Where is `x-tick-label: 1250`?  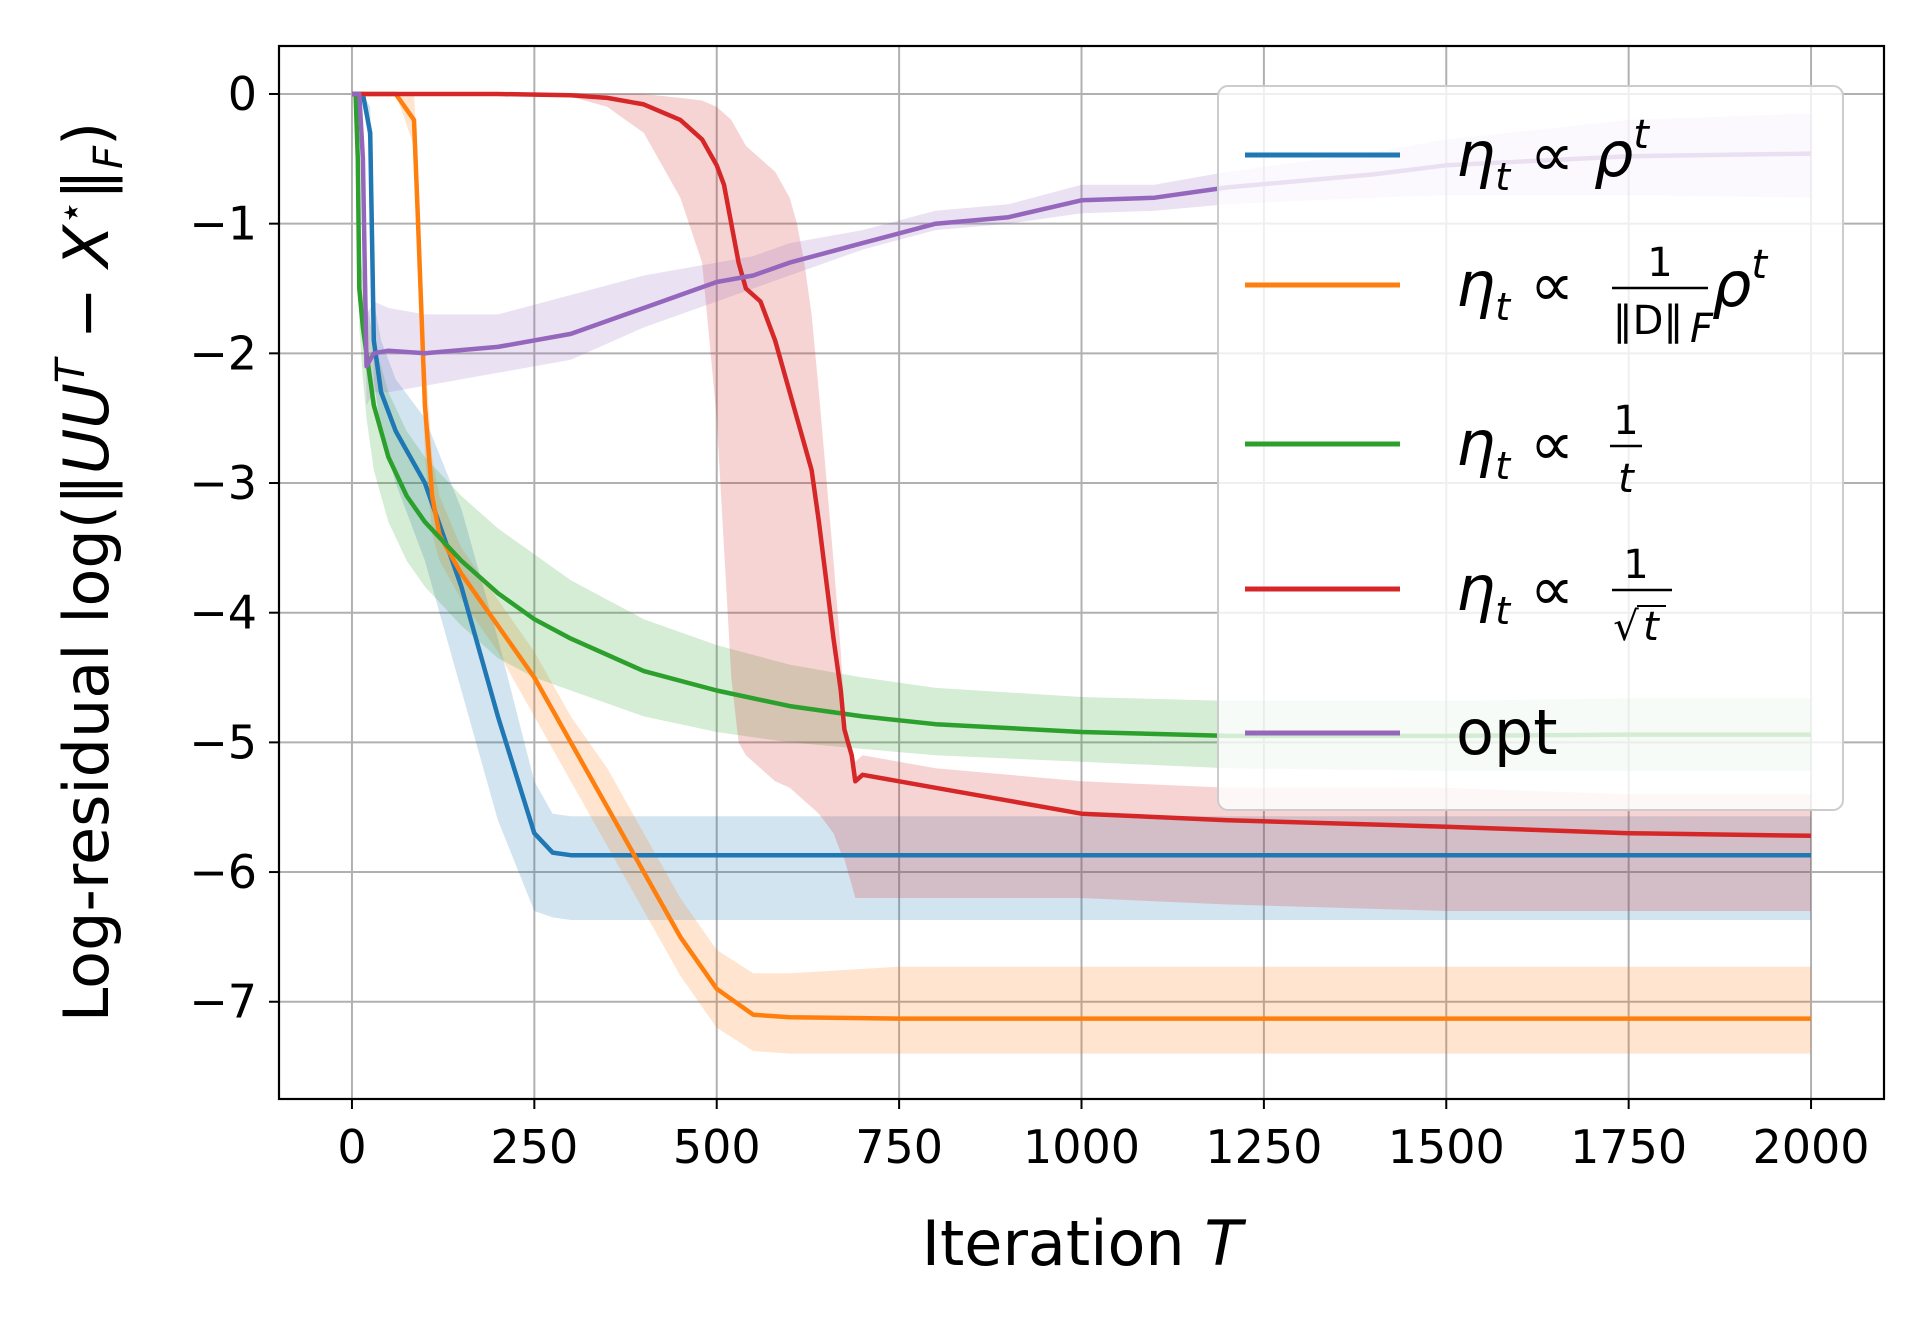
x-tick-label: 1250 is located at coordinates (1263, 1147).